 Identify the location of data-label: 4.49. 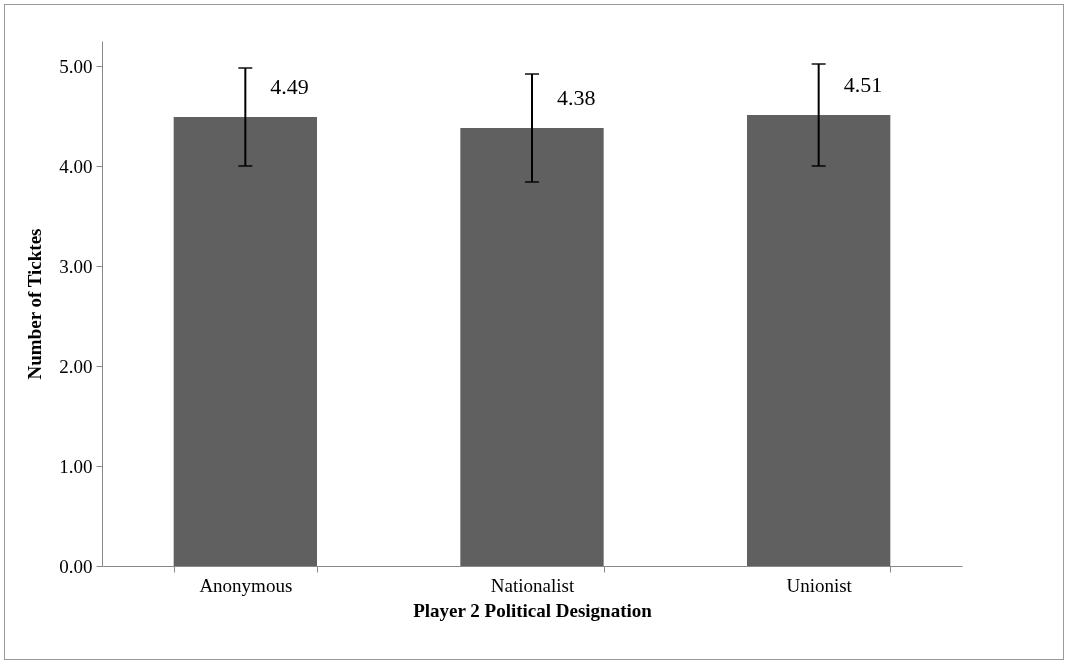
(289, 86).